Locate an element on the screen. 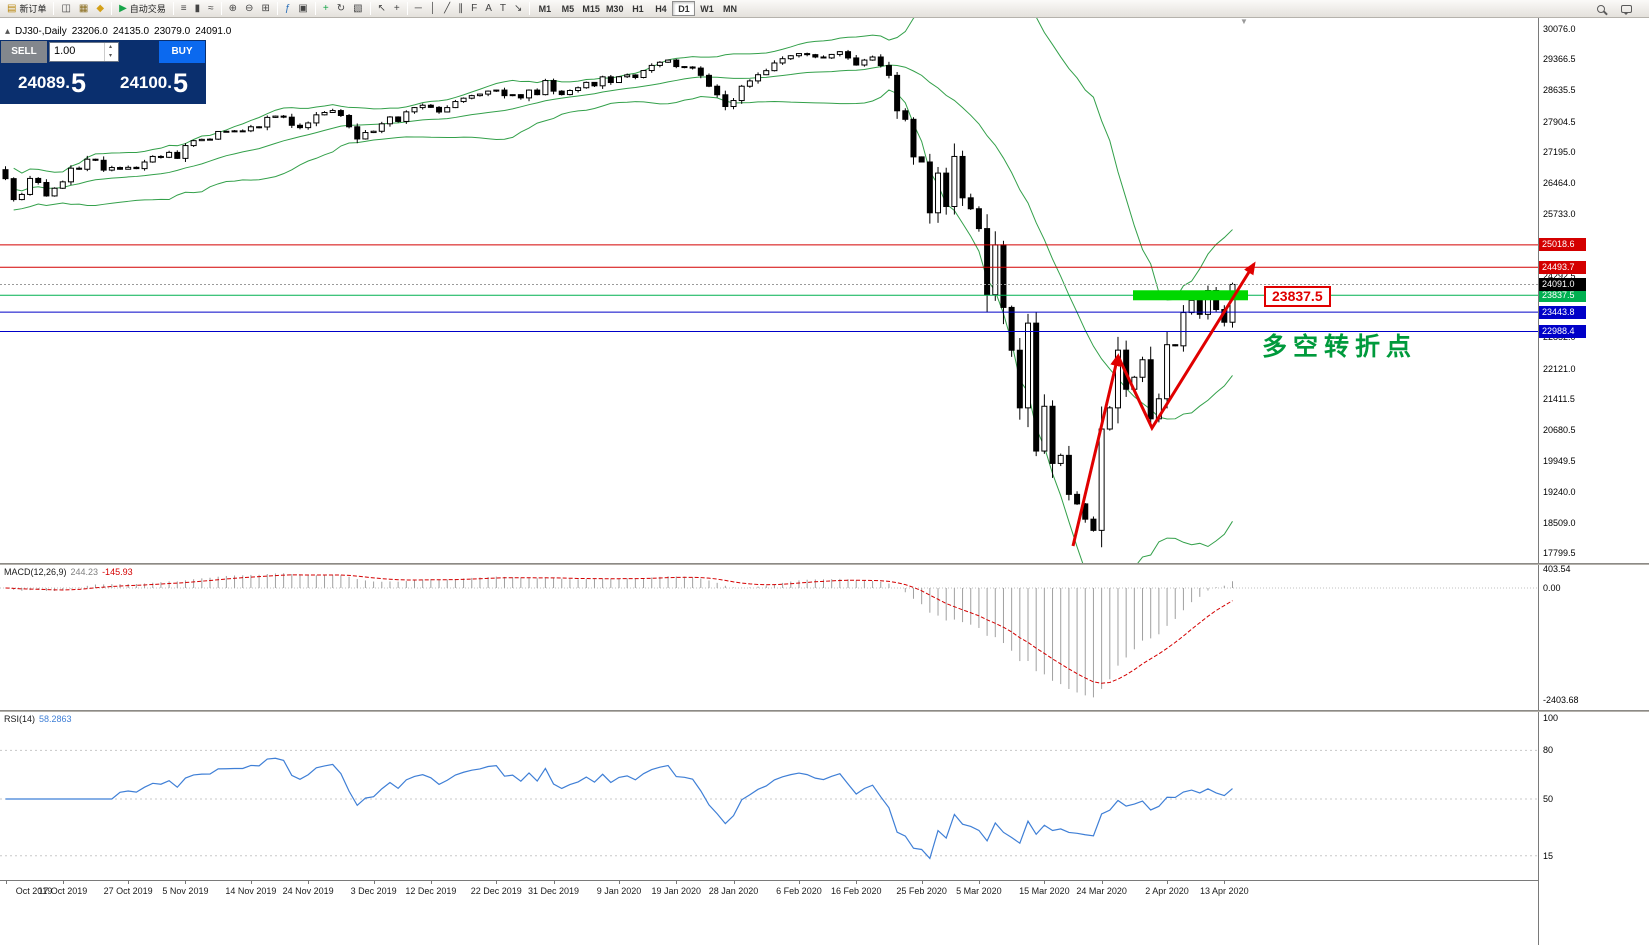 The image size is (1649, 945). toolbar-right is located at coordinates (1619, 9).